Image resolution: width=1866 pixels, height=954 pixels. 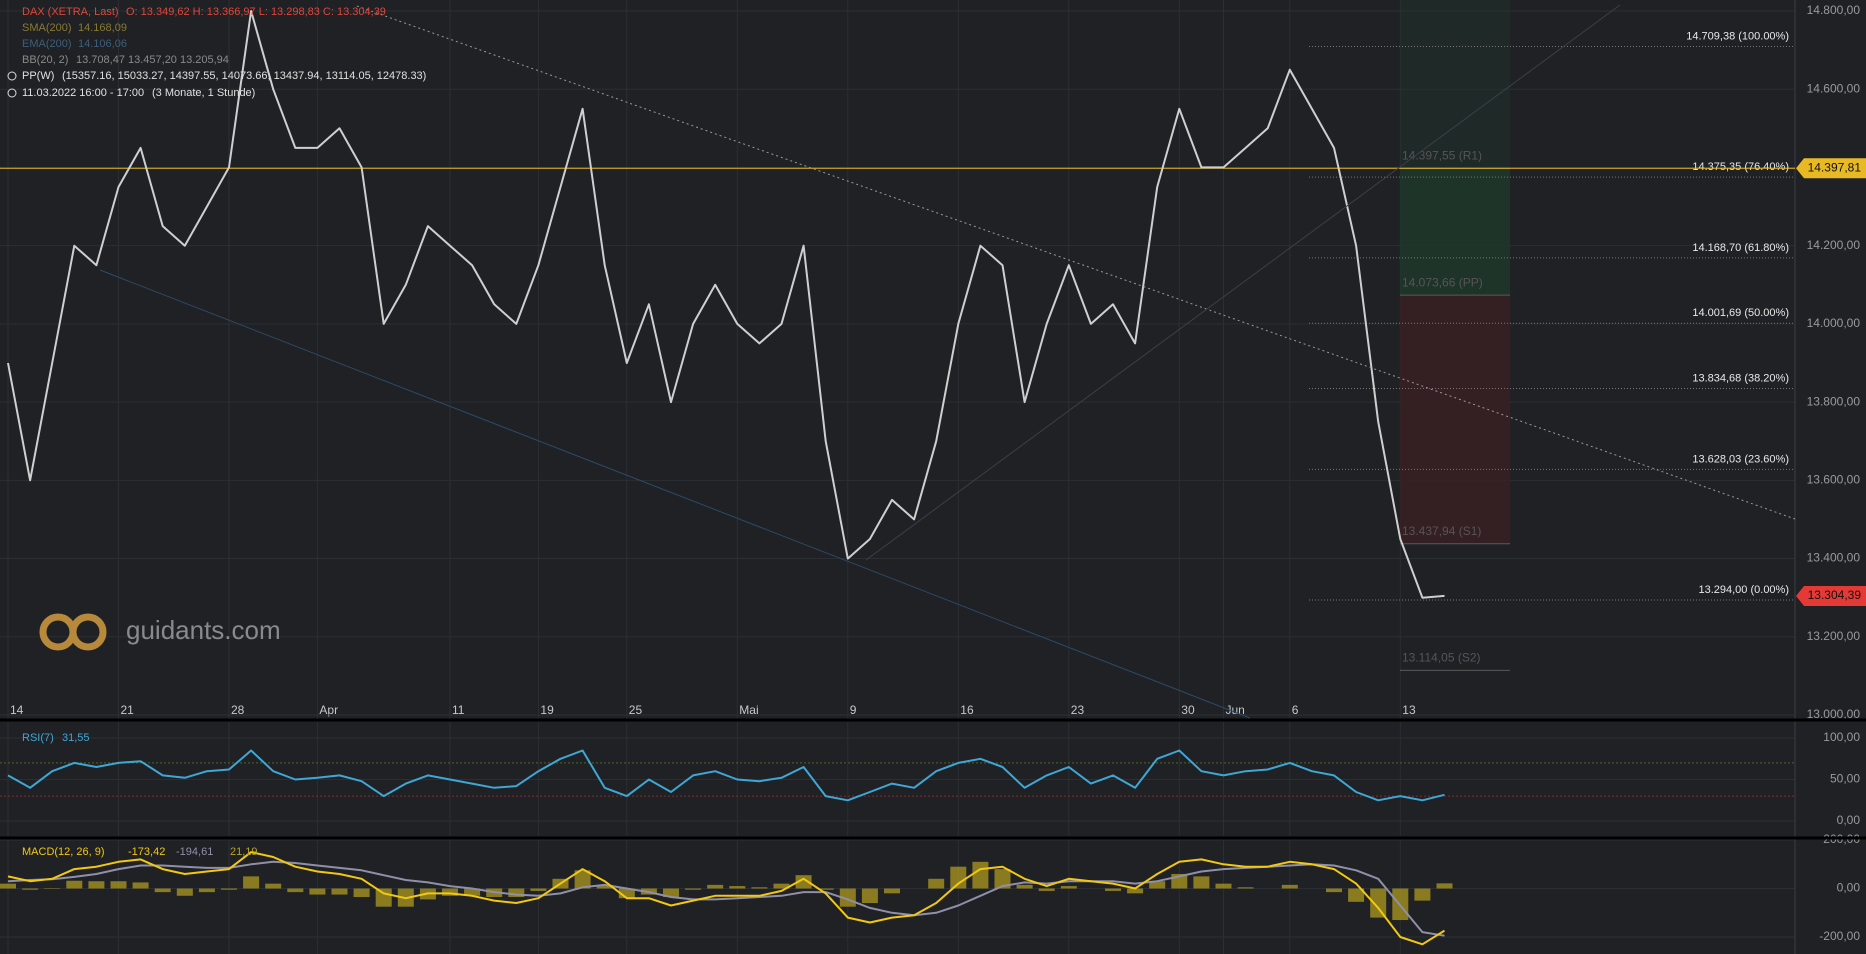 I want to click on fib-label: 13.628,03 (23.60%), so click(x=1740, y=459).